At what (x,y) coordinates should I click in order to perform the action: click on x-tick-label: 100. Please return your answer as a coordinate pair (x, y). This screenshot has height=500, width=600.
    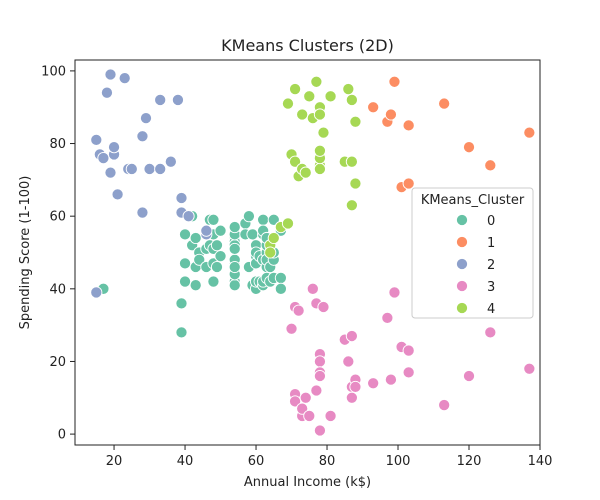
    Looking at the image, I should click on (398, 461).